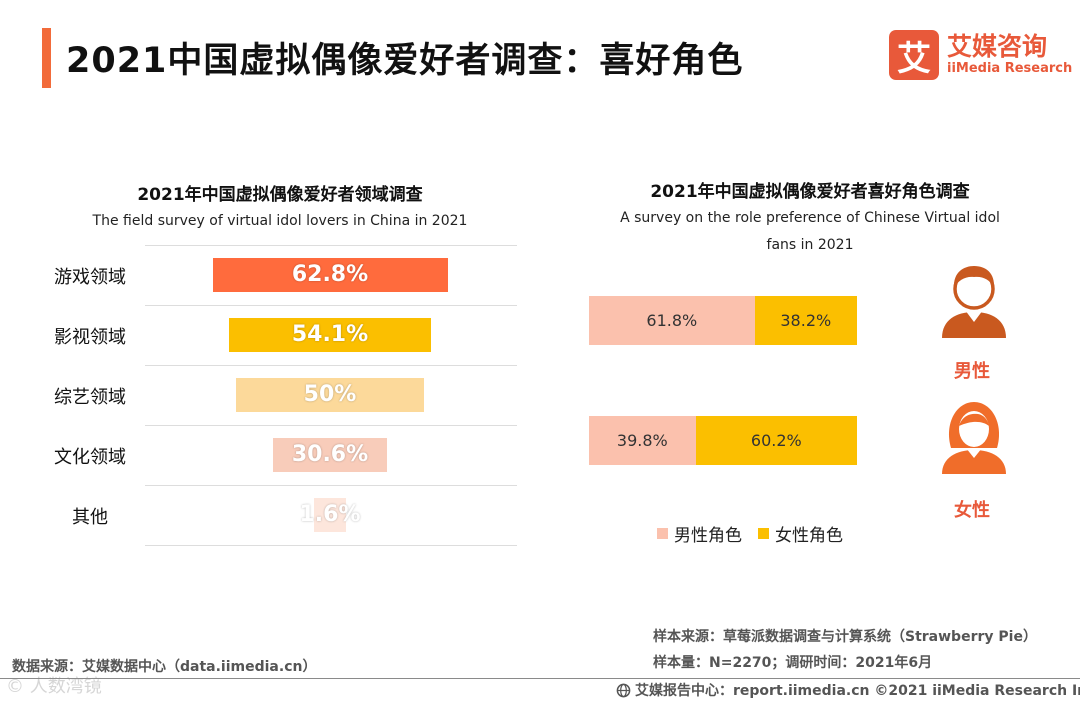 This screenshot has width=1080, height=702. I want to click on bar-value-label: 30.6%, so click(330, 454).